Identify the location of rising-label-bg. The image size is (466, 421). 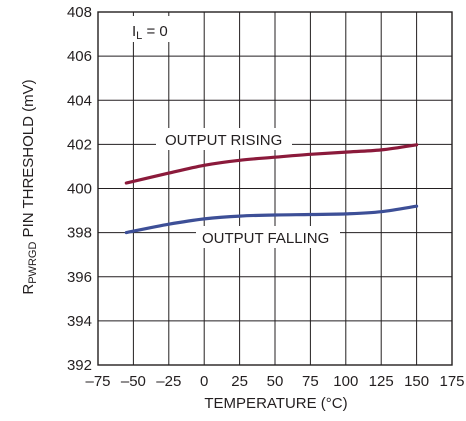
(224, 139).